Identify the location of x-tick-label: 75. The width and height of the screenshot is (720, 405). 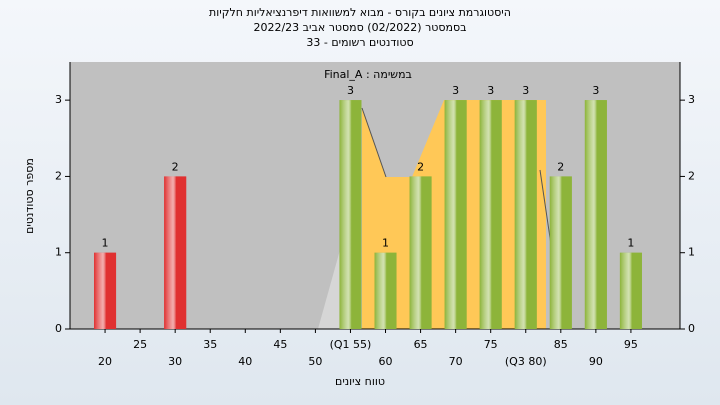
(491, 344).